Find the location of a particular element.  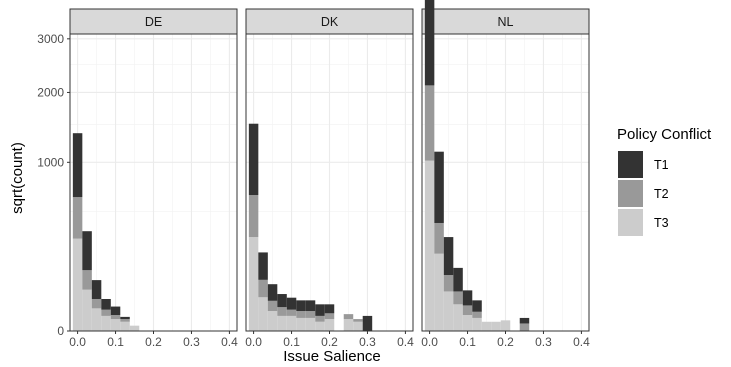

y-tick-label: 0 is located at coordinates (60, 331).